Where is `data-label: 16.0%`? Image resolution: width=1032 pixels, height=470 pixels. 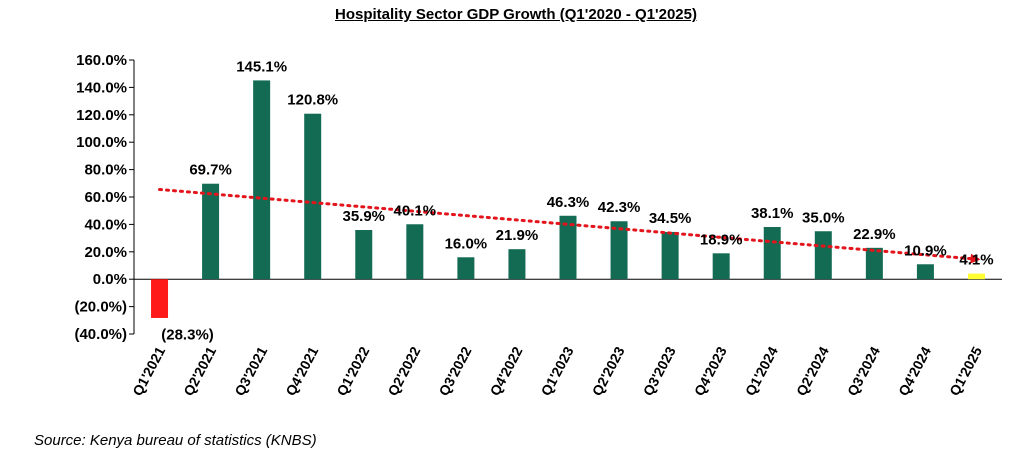 data-label: 16.0% is located at coordinates (466, 243).